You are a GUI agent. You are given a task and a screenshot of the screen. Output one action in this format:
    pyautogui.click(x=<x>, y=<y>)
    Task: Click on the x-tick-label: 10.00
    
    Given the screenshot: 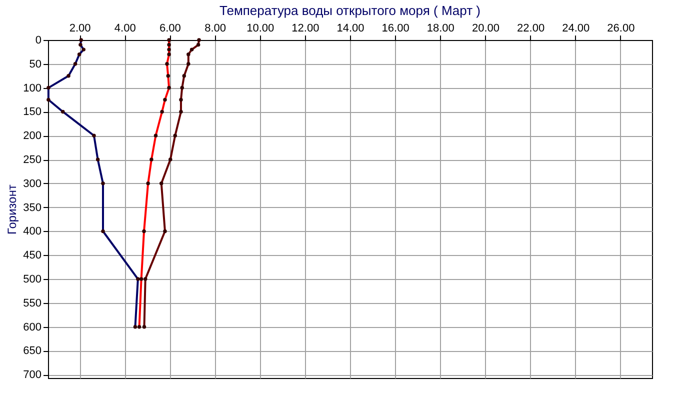 What is the action you would take?
    pyautogui.click(x=260, y=28)
    